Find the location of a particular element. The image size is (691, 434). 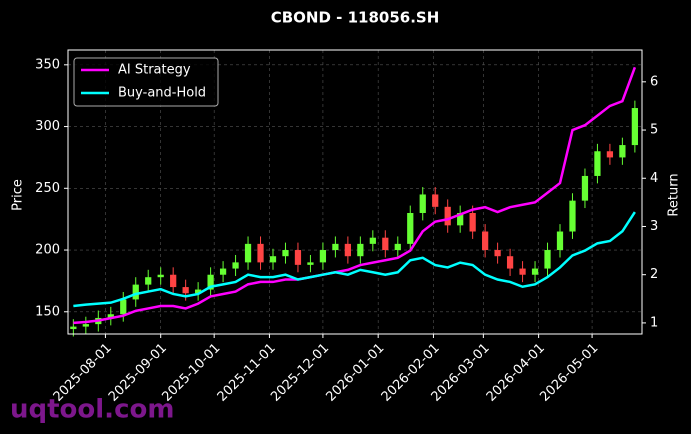

watermark: uqtool.com is located at coordinates (92, 410).